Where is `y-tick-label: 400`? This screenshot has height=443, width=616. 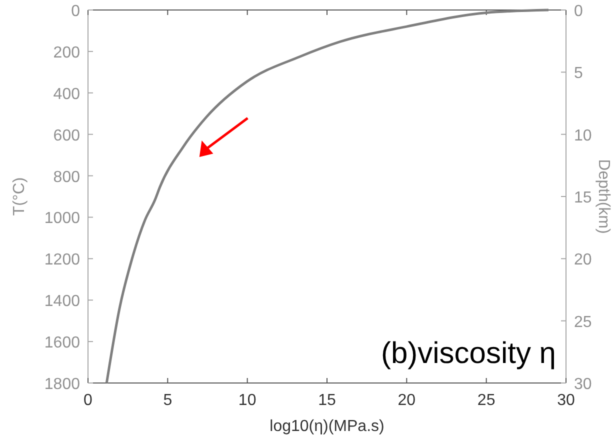
y-tick-label: 400 is located at coordinates (66, 94).